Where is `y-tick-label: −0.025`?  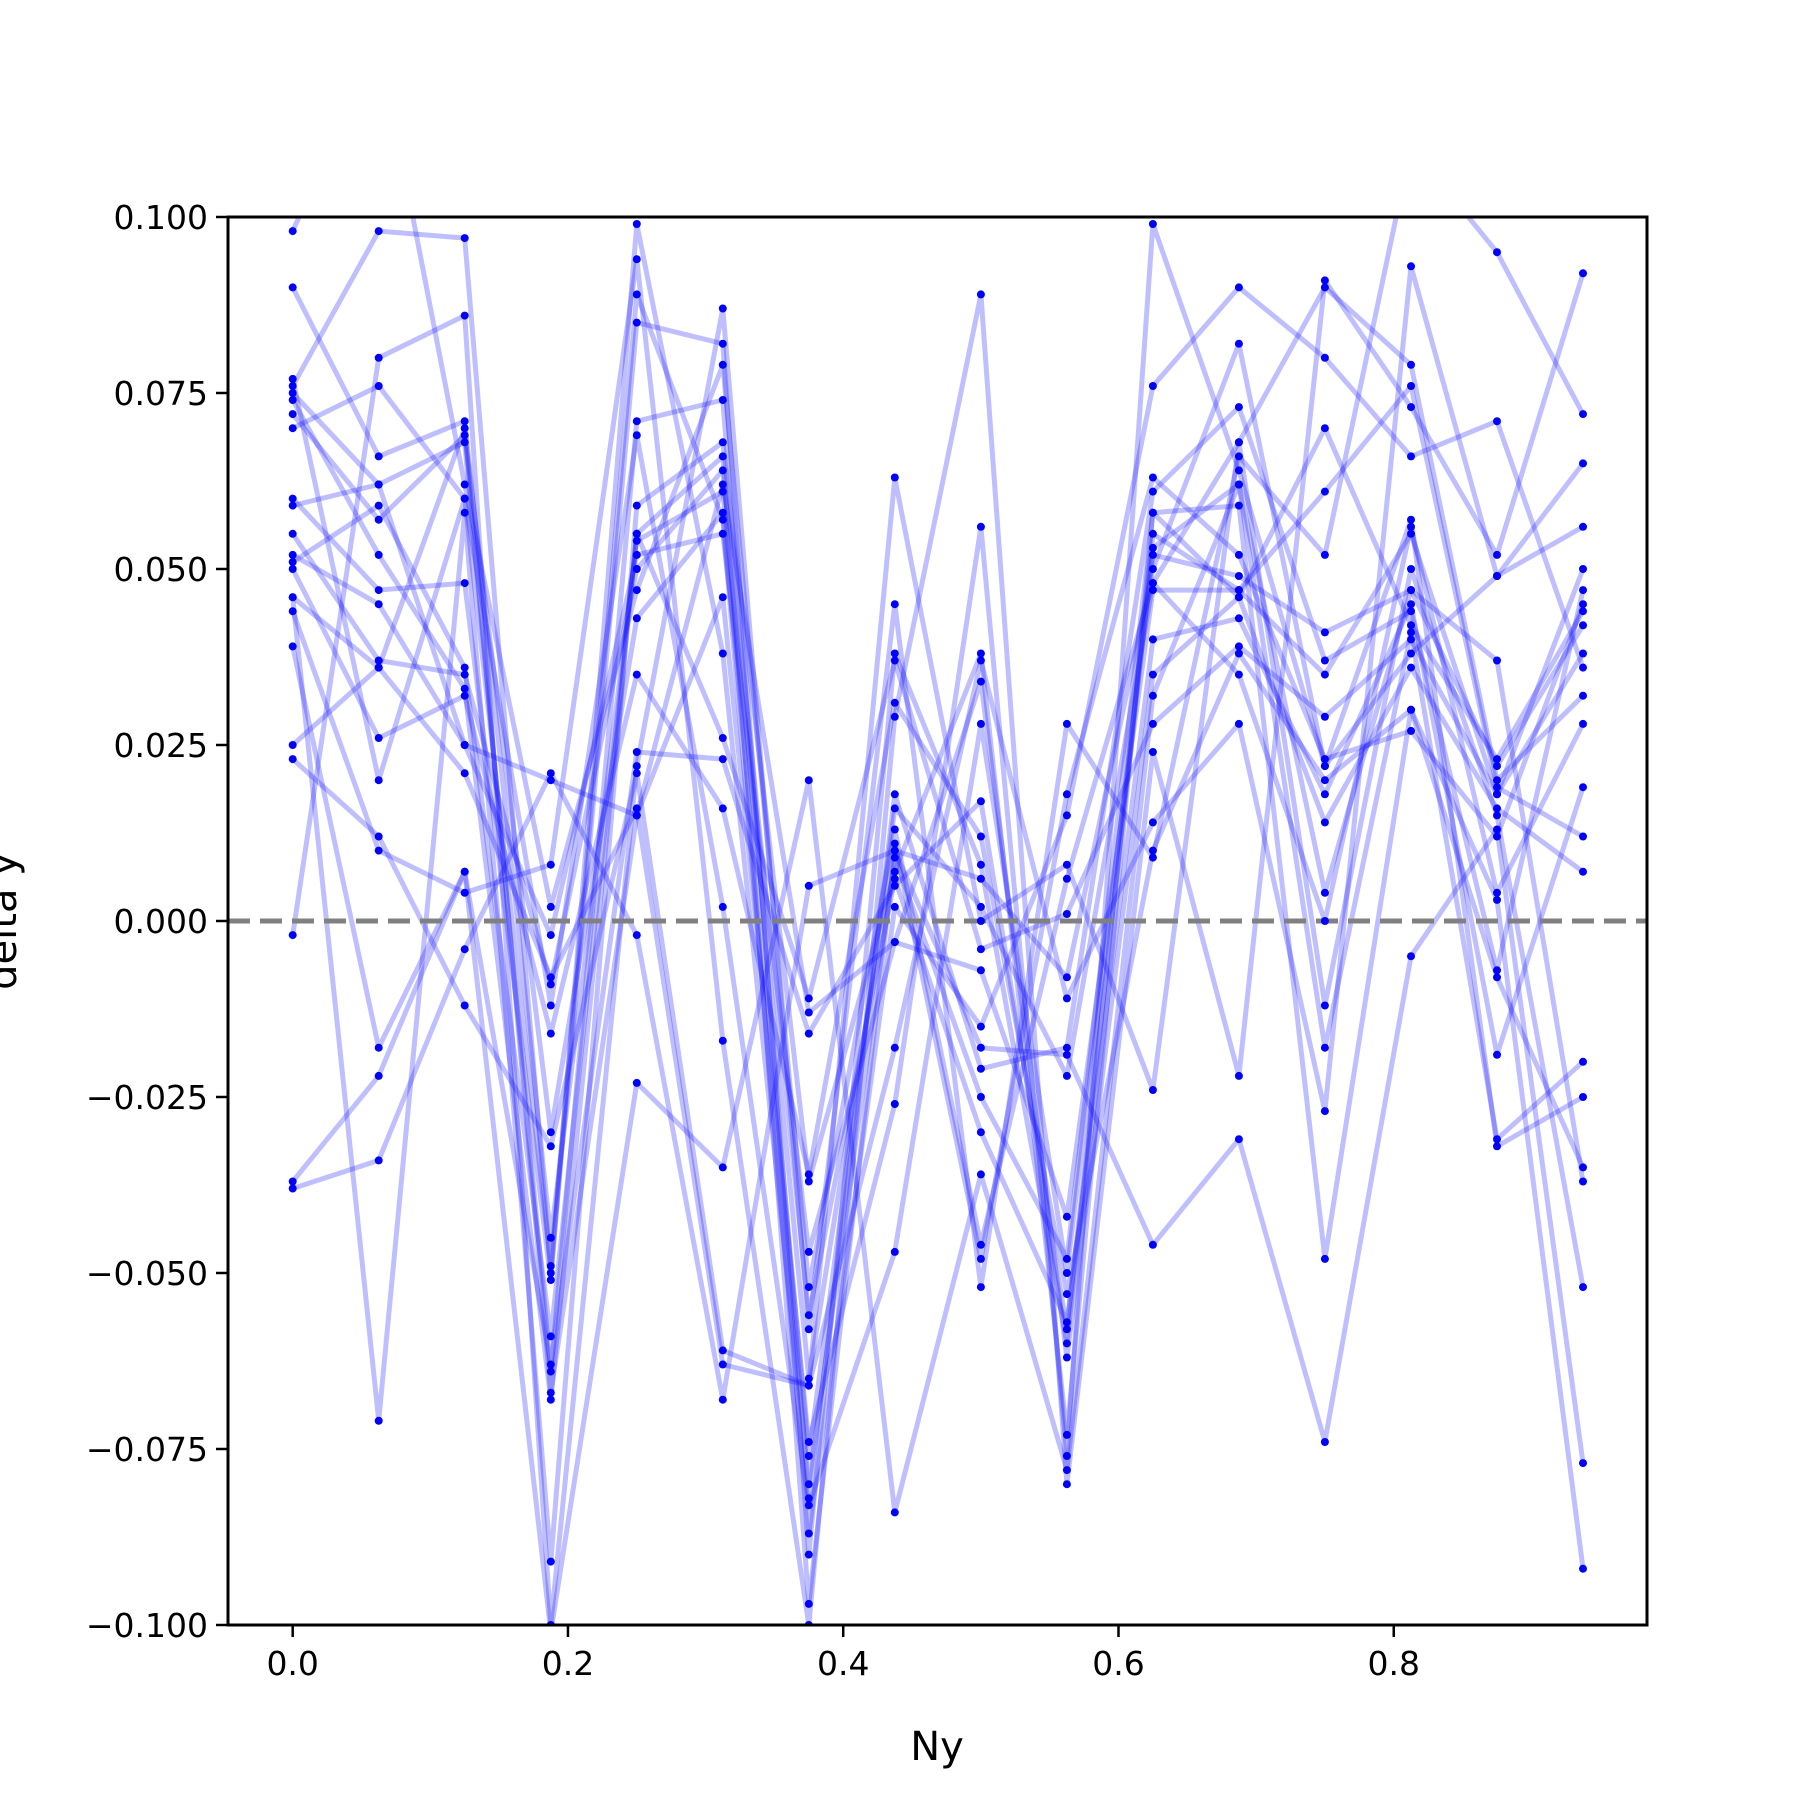 y-tick-label: −0.025 is located at coordinates (147, 1097).